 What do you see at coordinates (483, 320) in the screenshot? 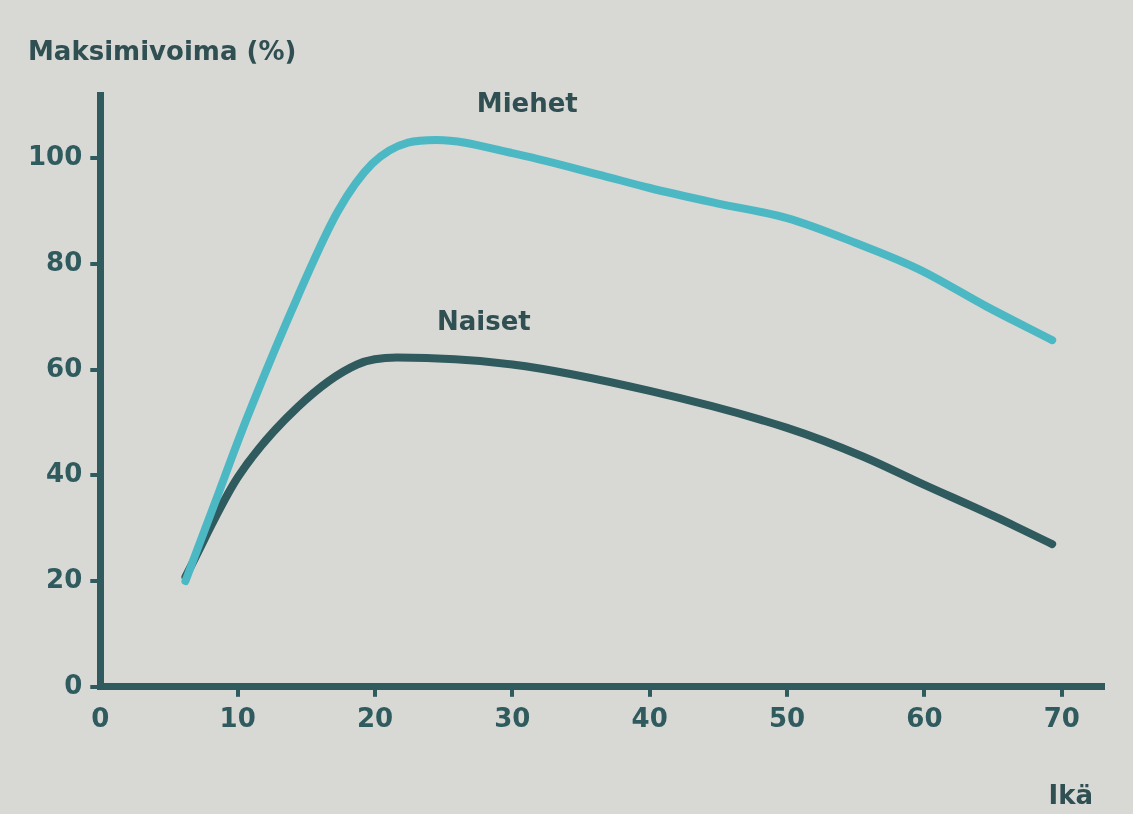
I see `series-label: Naiset` at bounding box center [483, 320].